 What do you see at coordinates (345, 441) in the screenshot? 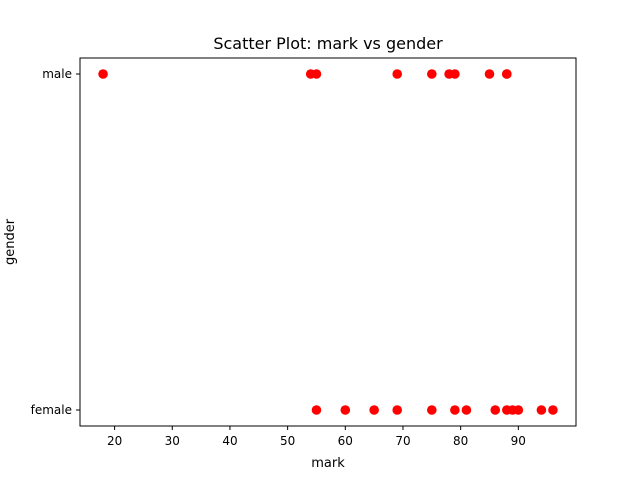
I see `x-tick-label: 60` at bounding box center [345, 441].